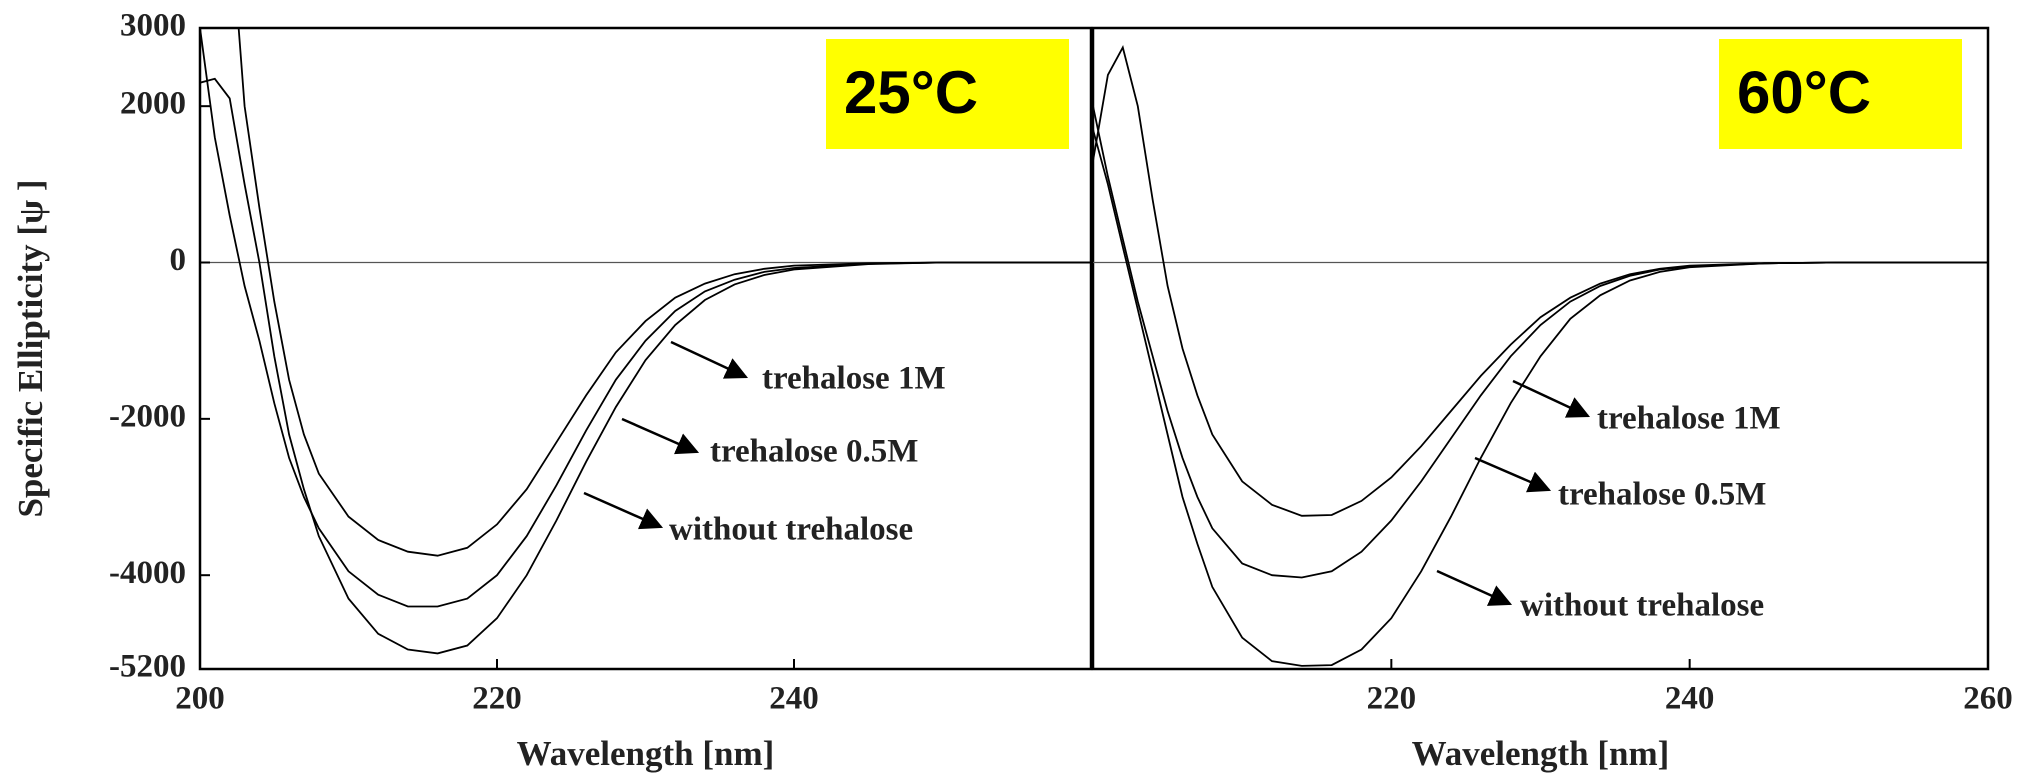  I want to click on x-tick-label: 200, so click(200, 699).